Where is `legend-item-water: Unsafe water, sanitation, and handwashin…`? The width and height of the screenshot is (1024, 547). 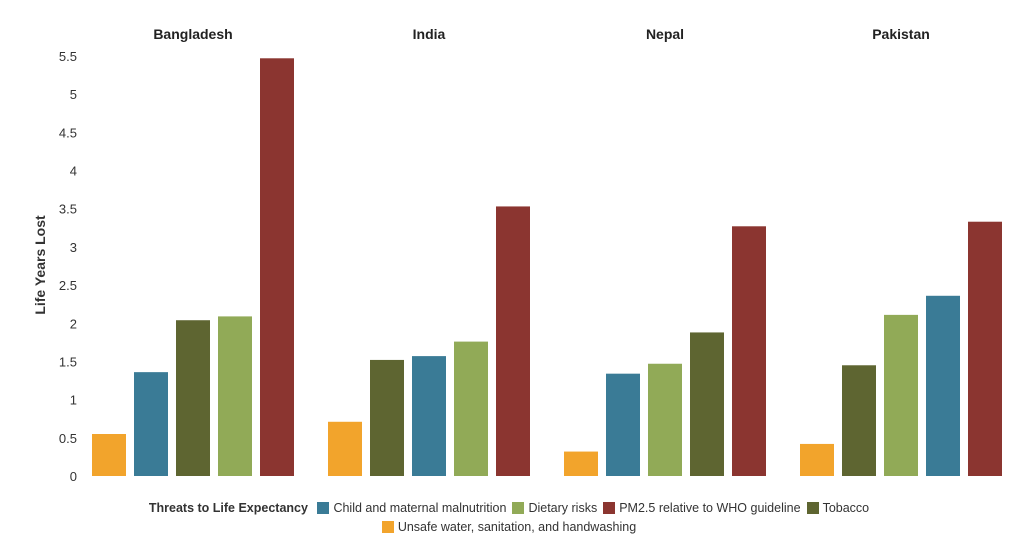
legend-item-water: Unsafe water, sanitation, and handwashin… is located at coordinates (509, 527).